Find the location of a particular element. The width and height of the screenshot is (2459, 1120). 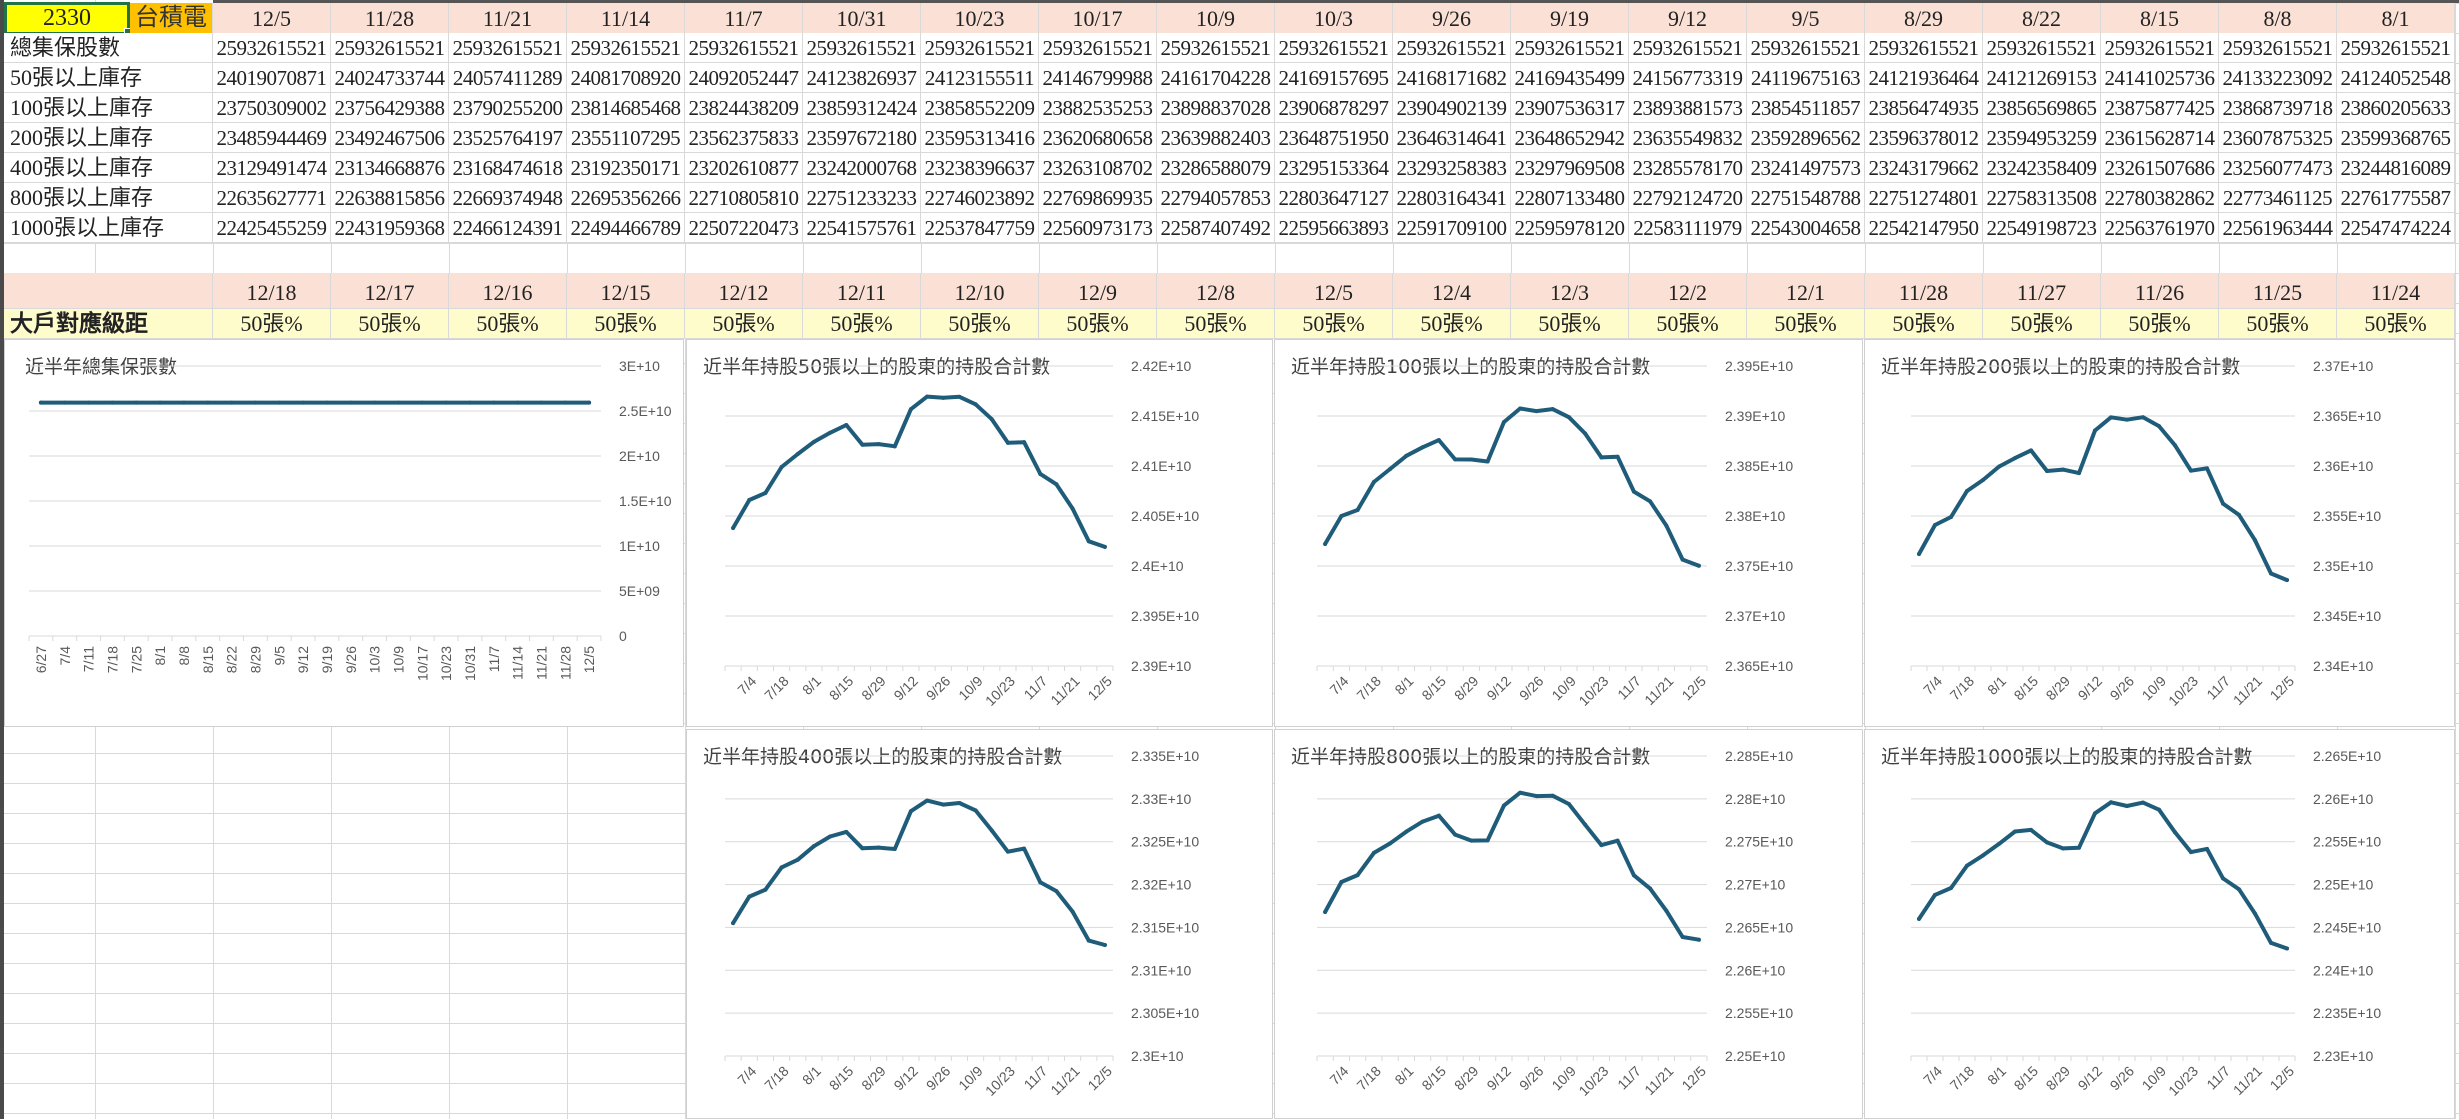

weekly-date-header: 9/5 is located at coordinates (1806, 18).